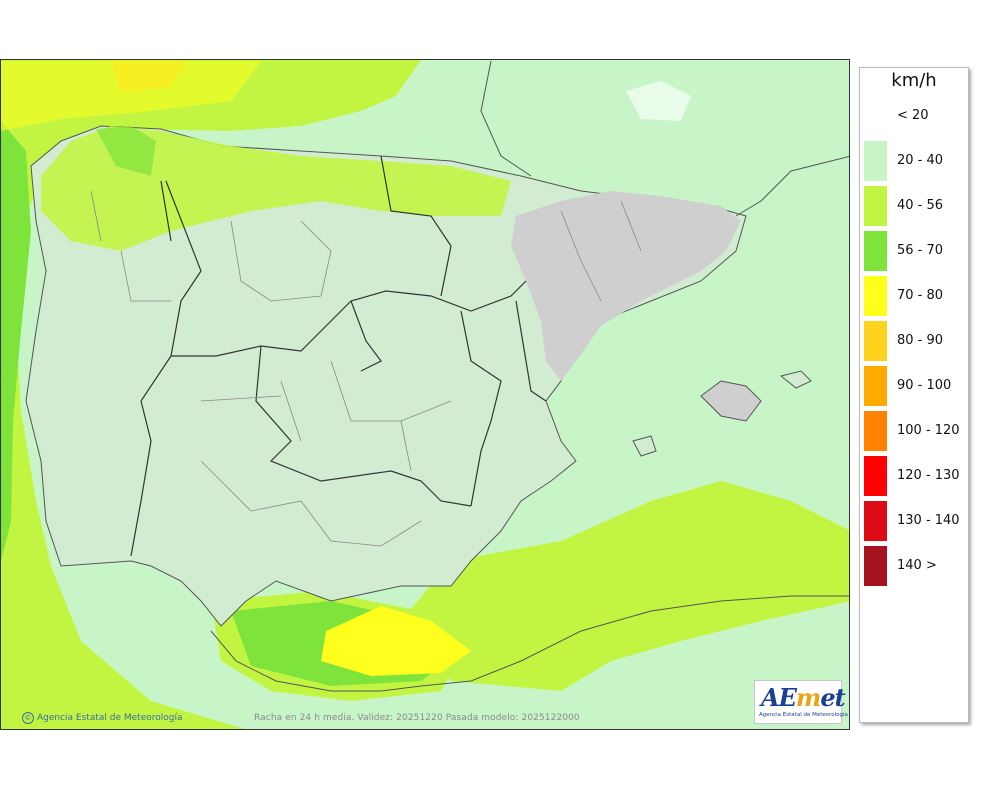 Image resolution: width=1000 pixels, height=790 pixels. I want to click on africa-coast, so click(529, 643).